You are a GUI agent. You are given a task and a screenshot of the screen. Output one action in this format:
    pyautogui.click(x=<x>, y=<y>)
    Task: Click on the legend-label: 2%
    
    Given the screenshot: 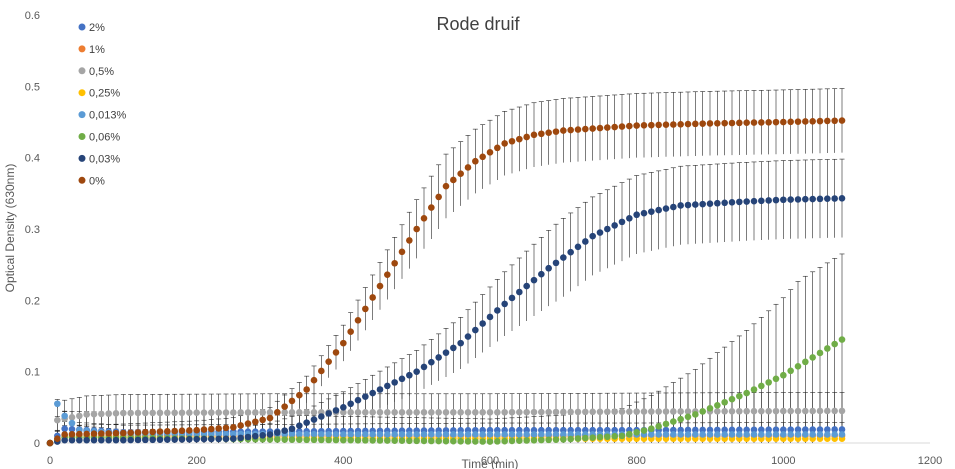 What is the action you would take?
    pyautogui.click(x=97, y=28)
    